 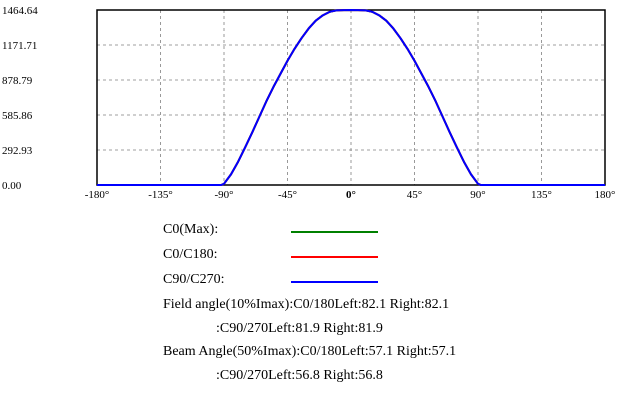 I want to click on y-tick-label: 0.00, so click(x=12, y=186).